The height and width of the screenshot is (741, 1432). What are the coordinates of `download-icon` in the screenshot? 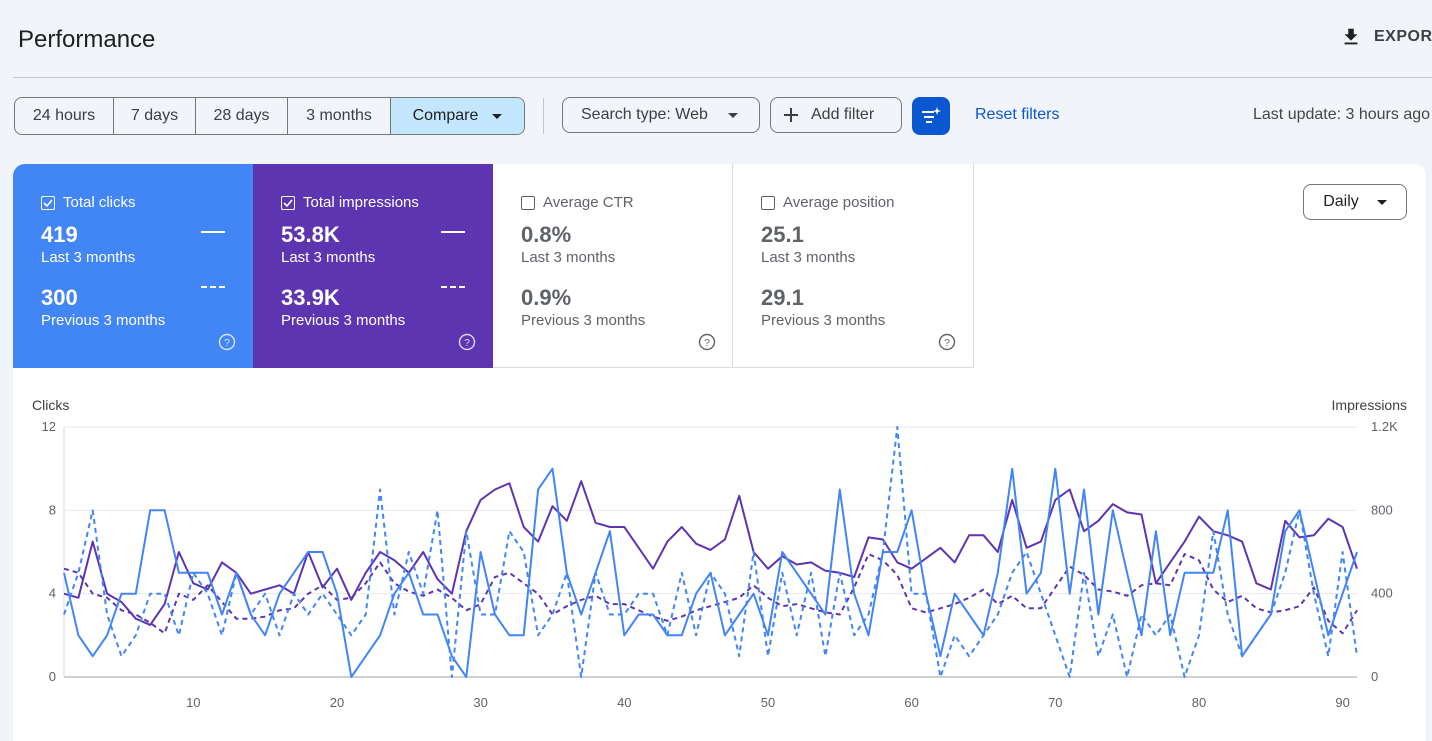 It's located at (1351, 36).